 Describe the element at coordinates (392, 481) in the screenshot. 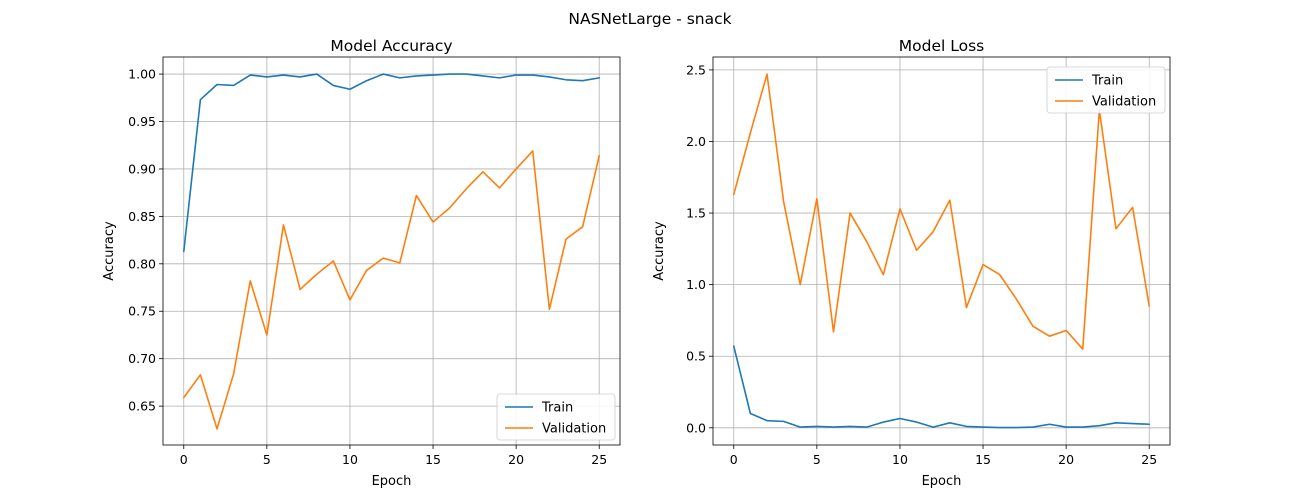

I see `accuracy-x-axis-label: Epoch` at that location.